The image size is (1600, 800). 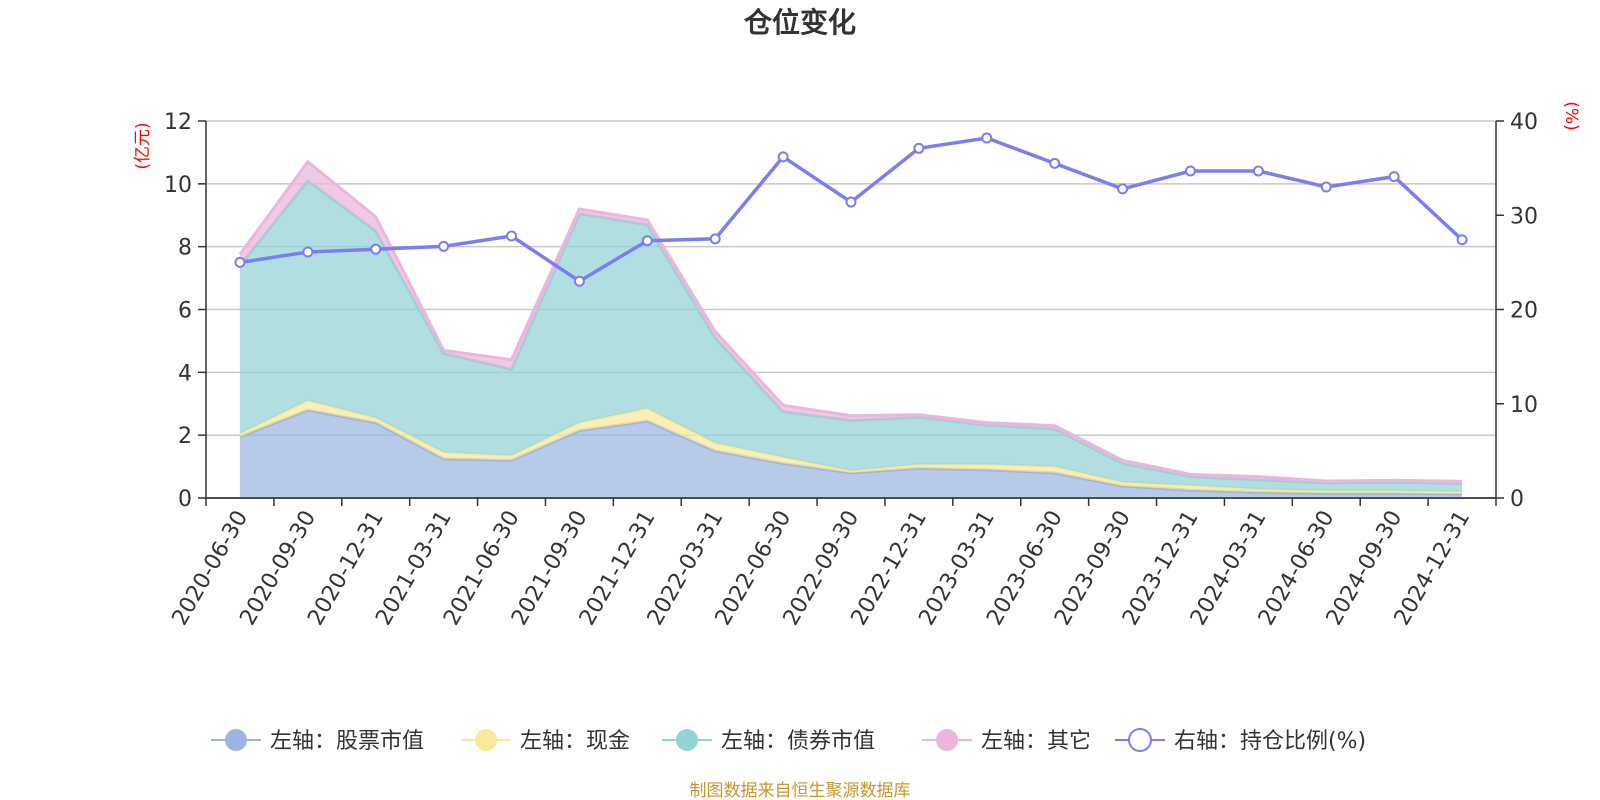 I want to click on legend-item: 左轴：现金, so click(x=545, y=741).